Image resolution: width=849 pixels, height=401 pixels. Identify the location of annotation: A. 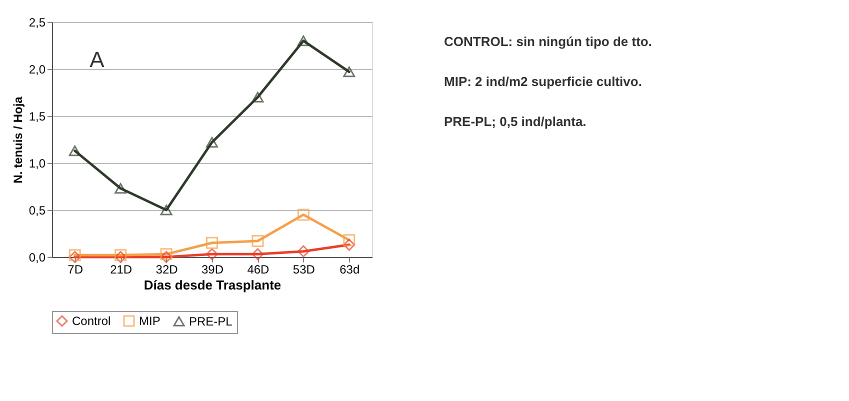
(97, 59).